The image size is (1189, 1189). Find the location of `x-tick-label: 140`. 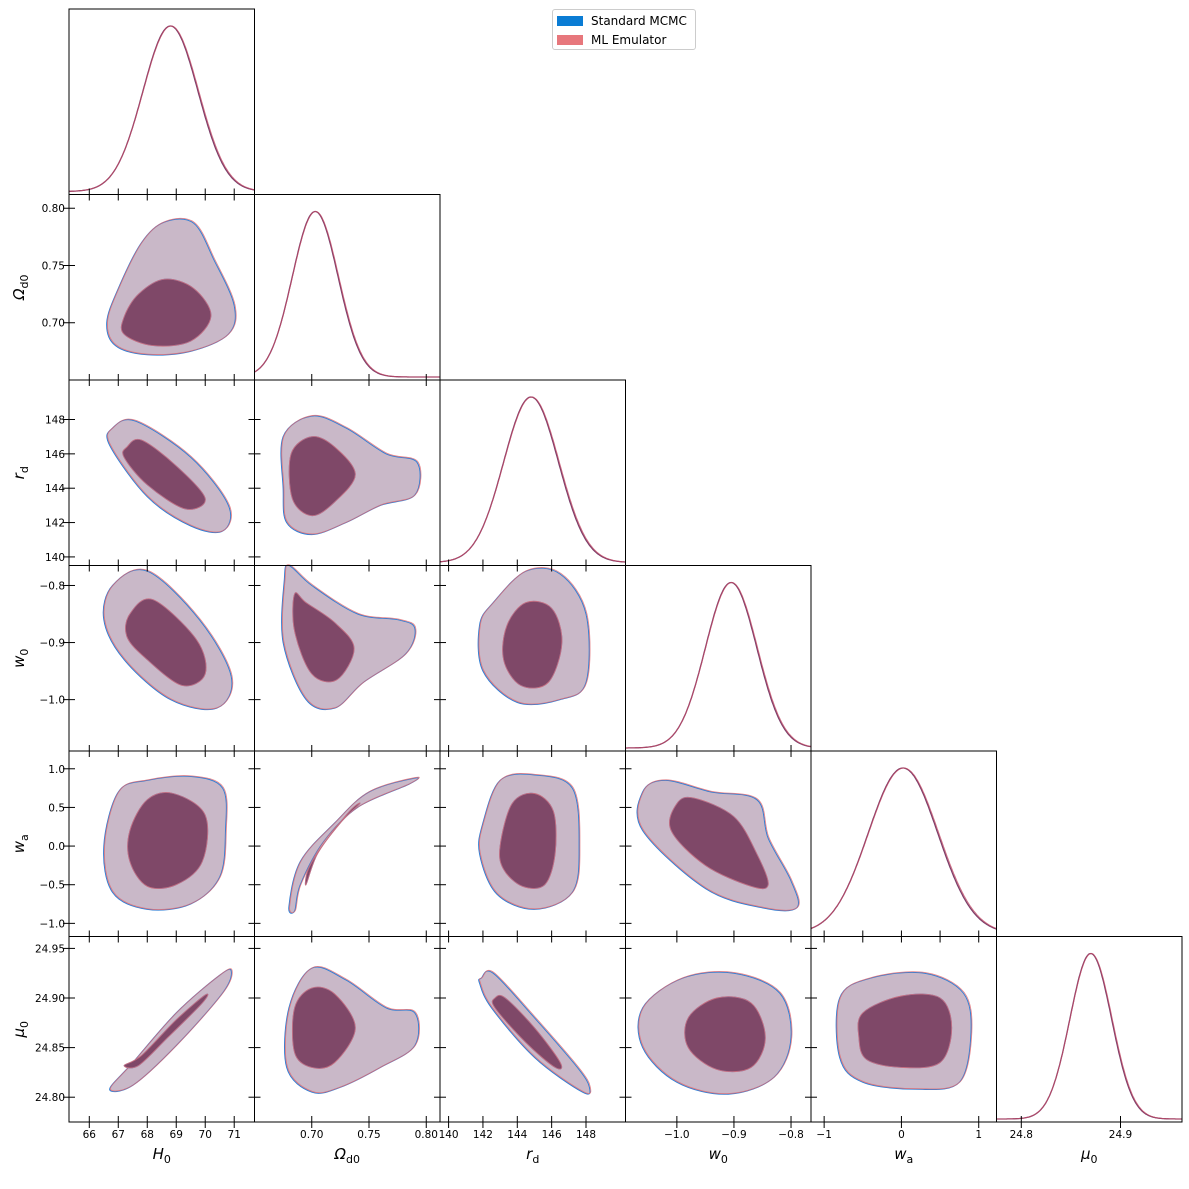

x-tick-label: 140 is located at coordinates (449, 1135).